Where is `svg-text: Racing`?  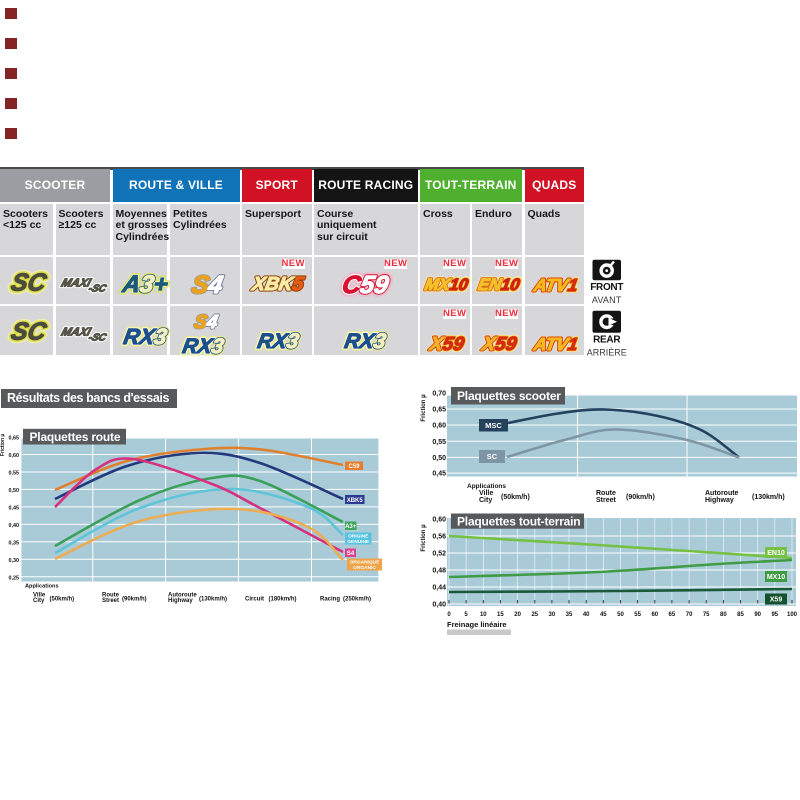 svg-text: Racing is located at coordinates (330, 600).